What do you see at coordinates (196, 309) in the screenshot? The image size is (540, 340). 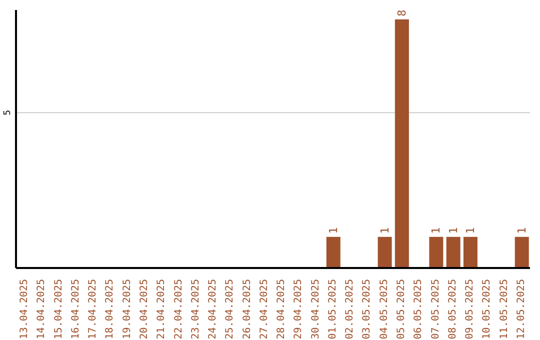 I see `x-tick-label: 23.04.2025` at bounding box center [196, 309].